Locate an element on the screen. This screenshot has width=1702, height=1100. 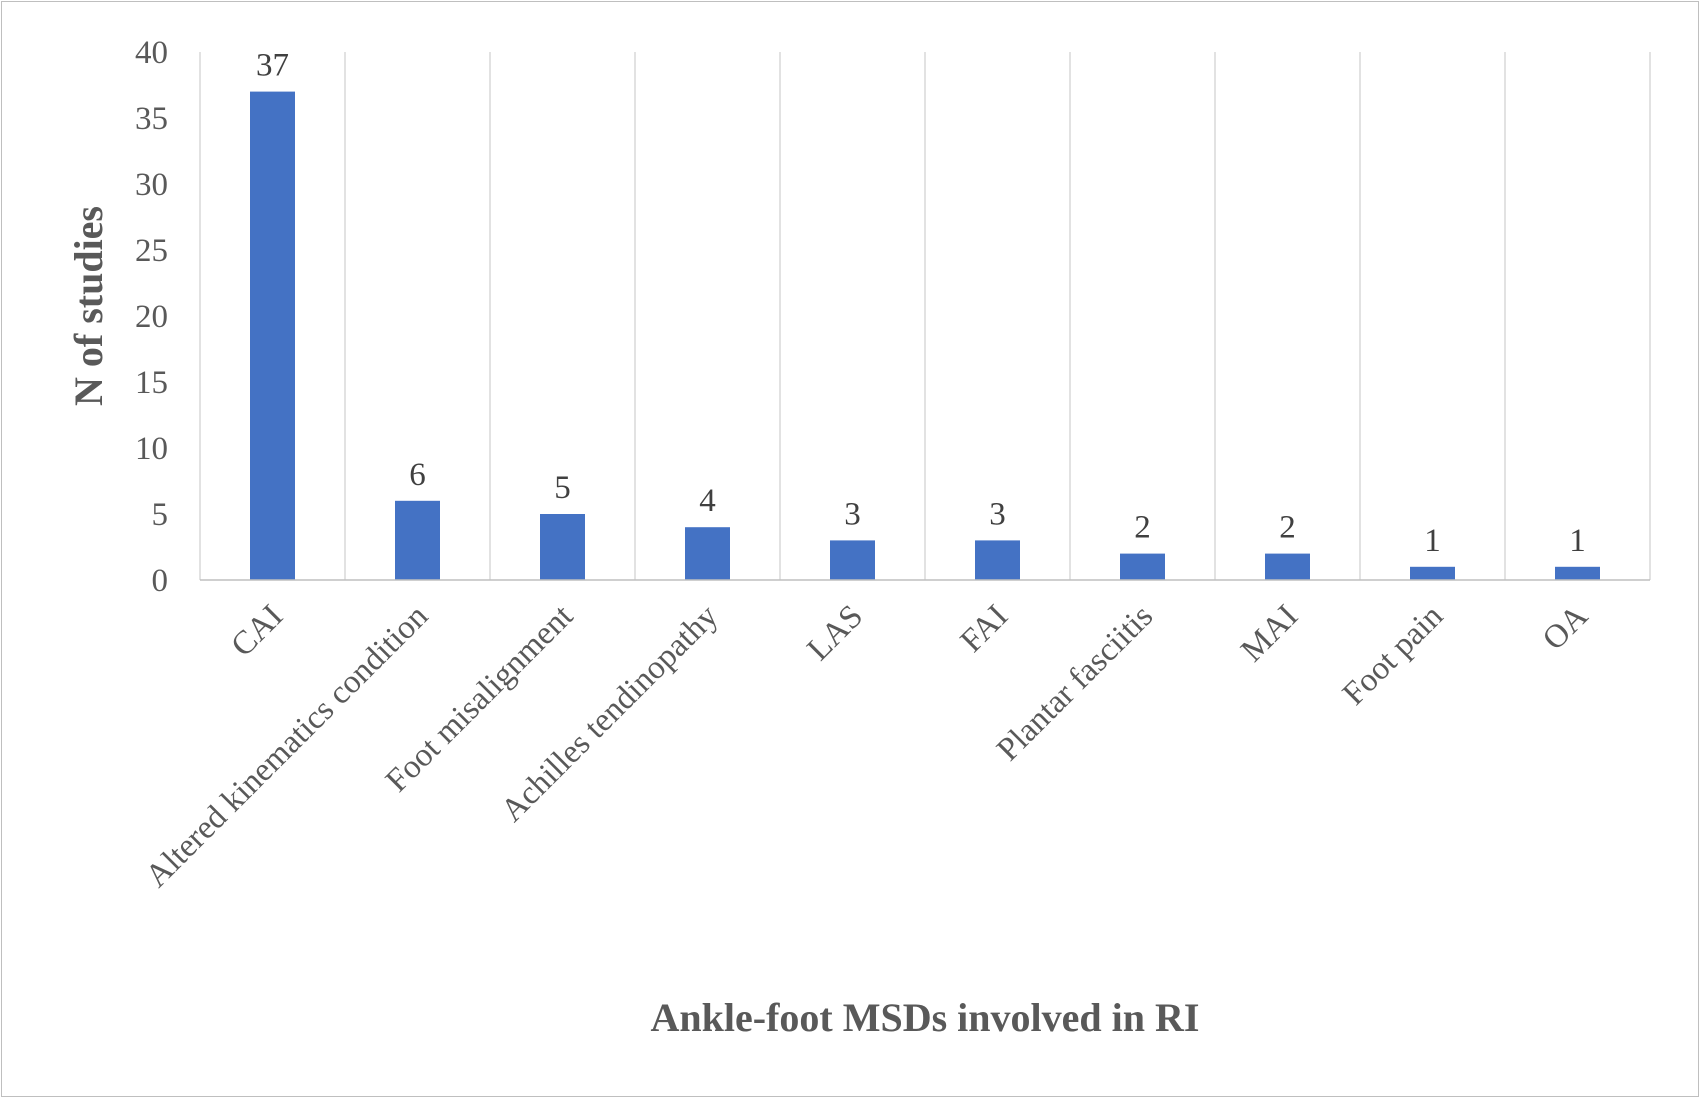
y-tick-label: 25 is located at coordinates (151, 251).